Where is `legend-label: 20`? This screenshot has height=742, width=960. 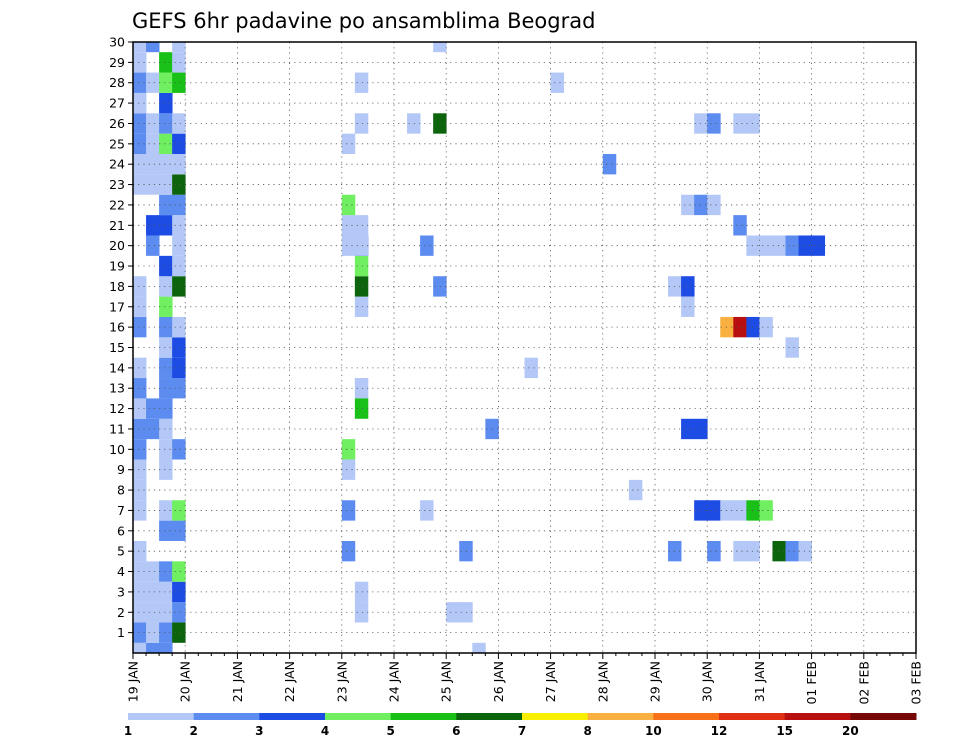
legend-label: 20 is located at coordinates (850, 731).